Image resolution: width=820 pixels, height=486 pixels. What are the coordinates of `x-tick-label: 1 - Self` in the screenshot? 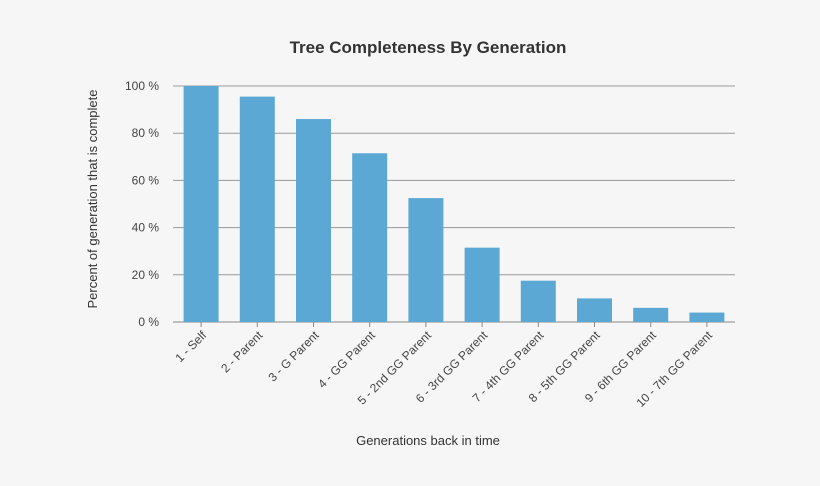 It's located at (190, 346).